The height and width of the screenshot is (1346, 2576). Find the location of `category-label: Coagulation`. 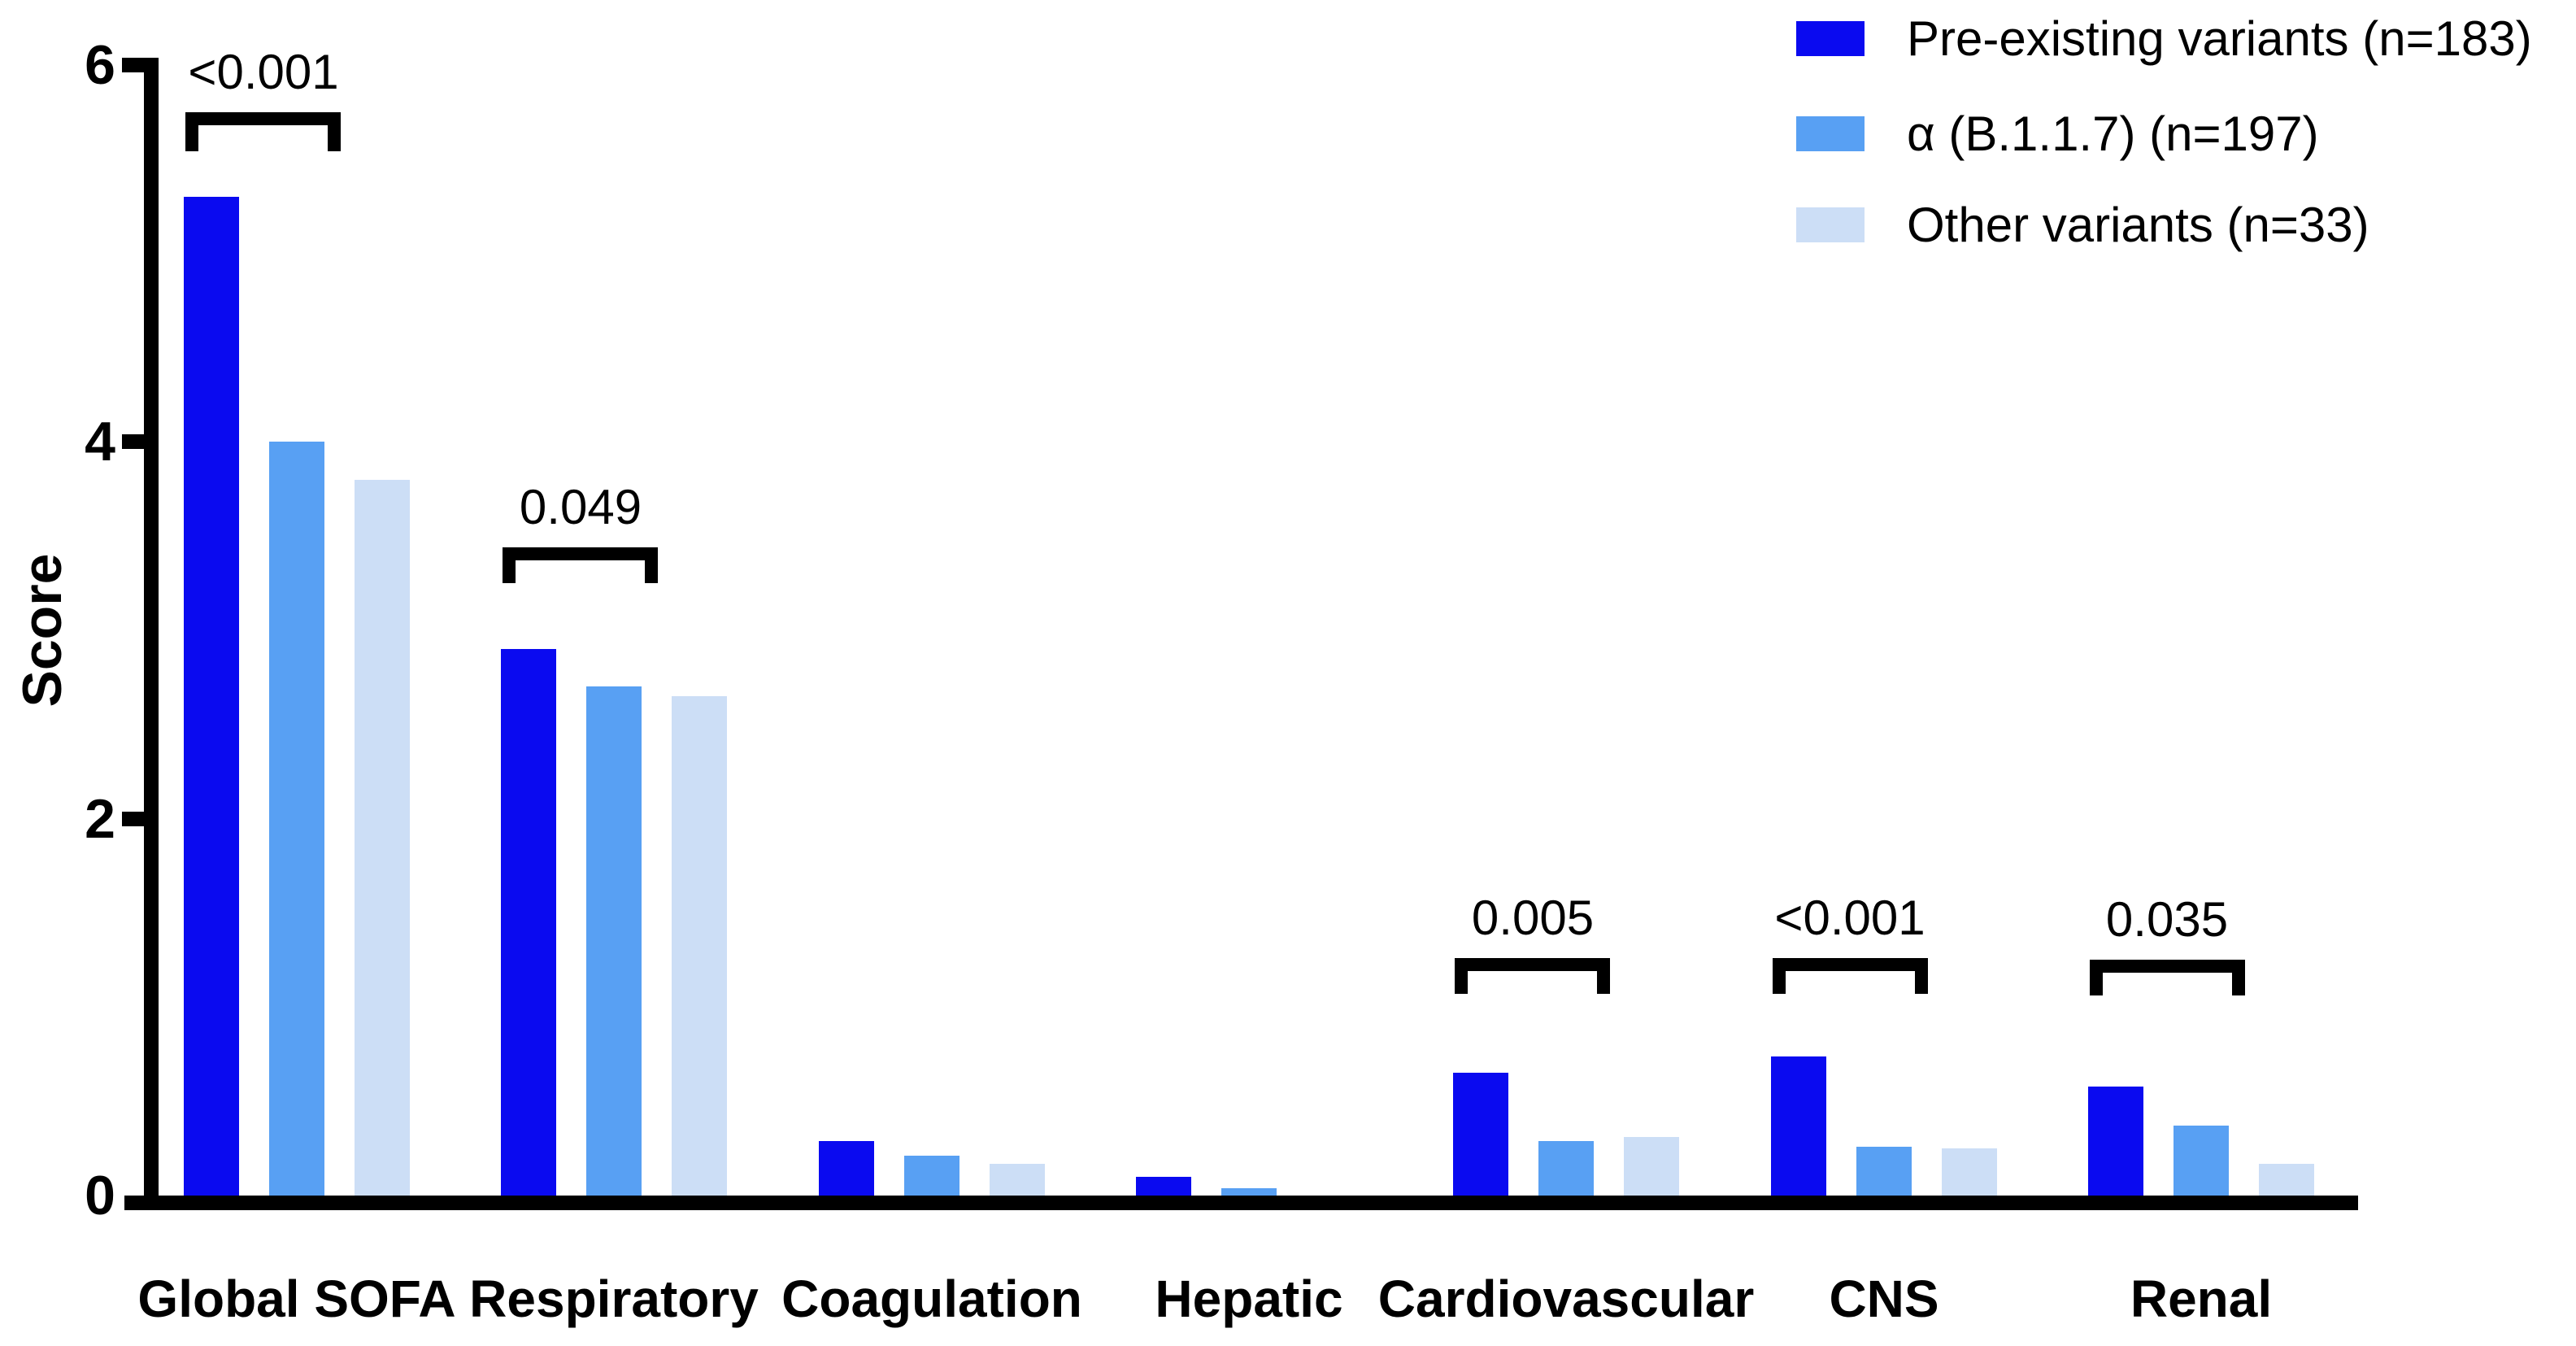

category-label: Coagulation is located at coordinates (932, 1299).